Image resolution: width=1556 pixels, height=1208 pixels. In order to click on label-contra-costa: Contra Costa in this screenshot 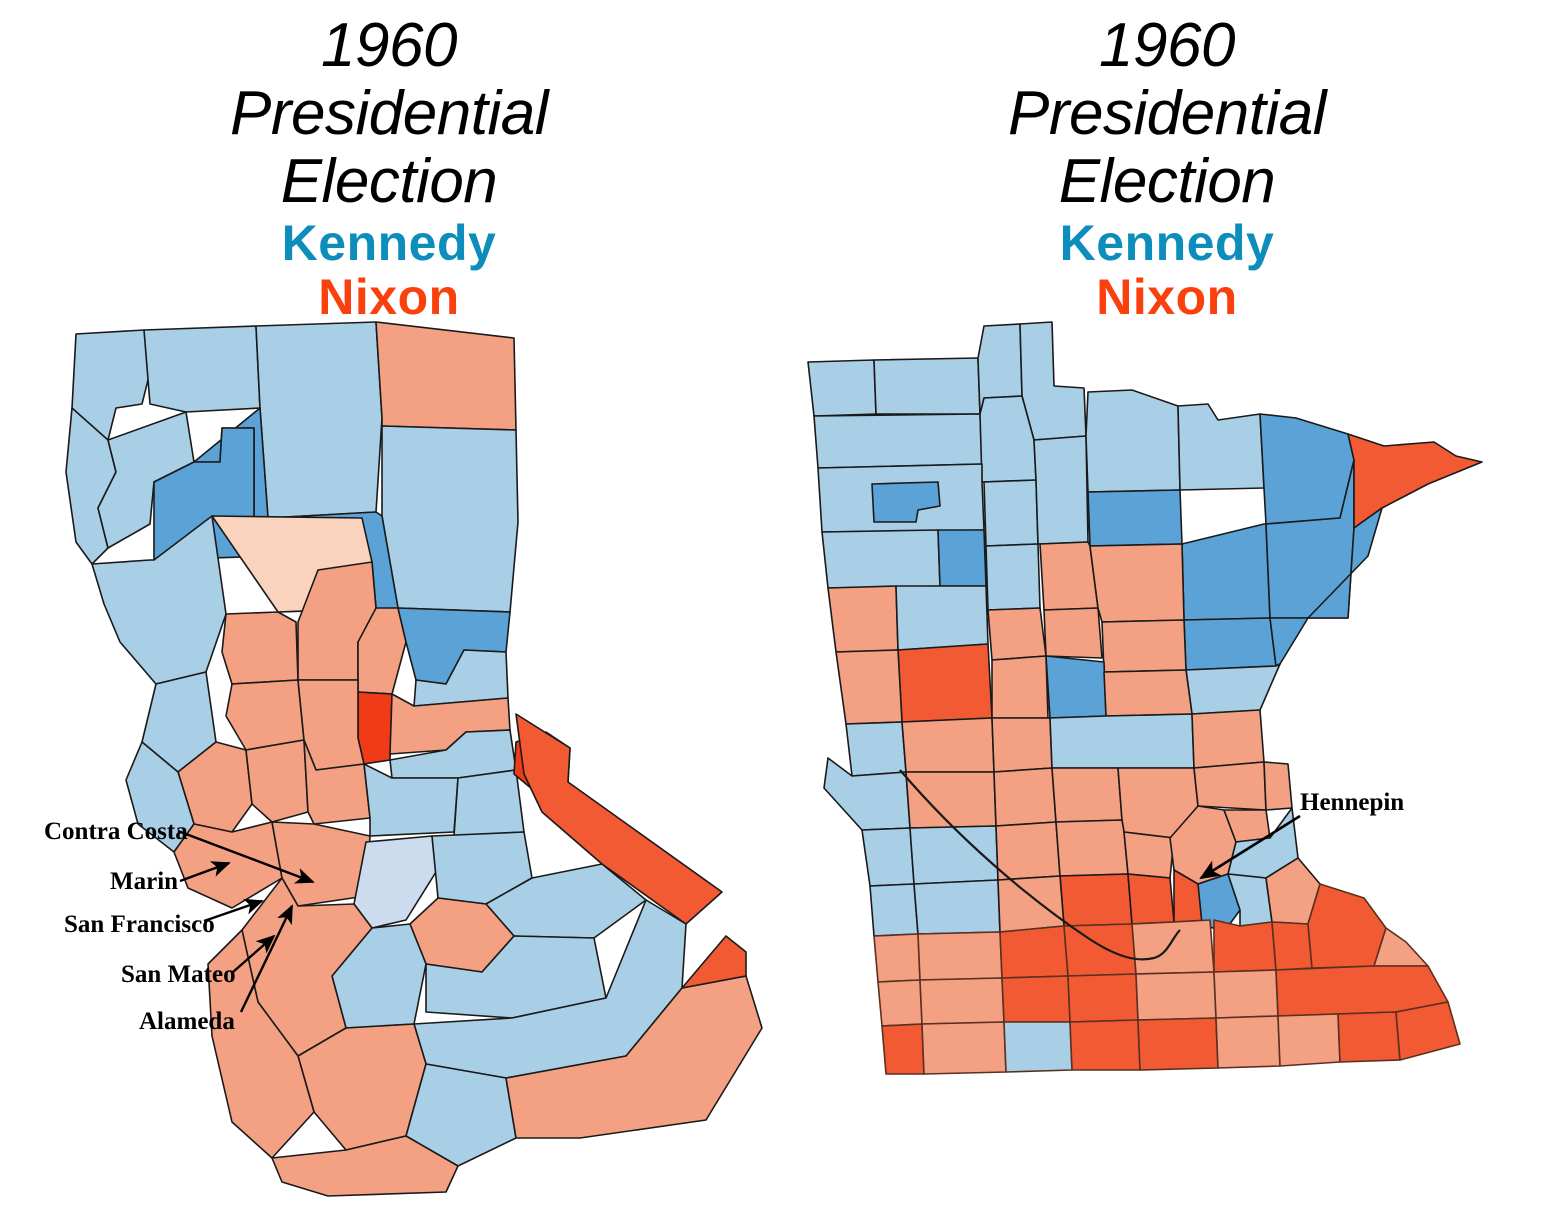, I will do `click(116, 831)`.